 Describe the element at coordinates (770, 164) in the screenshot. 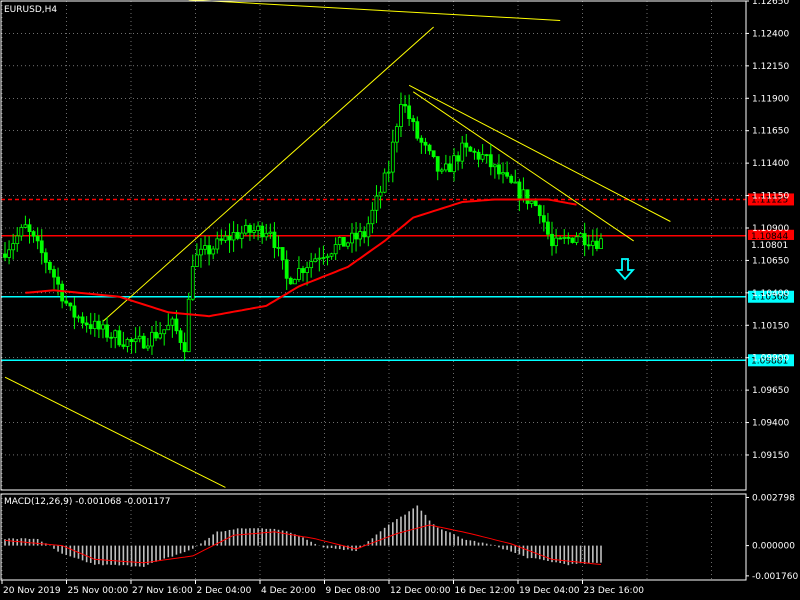

I see `price-tick-label: 1.11400` at that location.